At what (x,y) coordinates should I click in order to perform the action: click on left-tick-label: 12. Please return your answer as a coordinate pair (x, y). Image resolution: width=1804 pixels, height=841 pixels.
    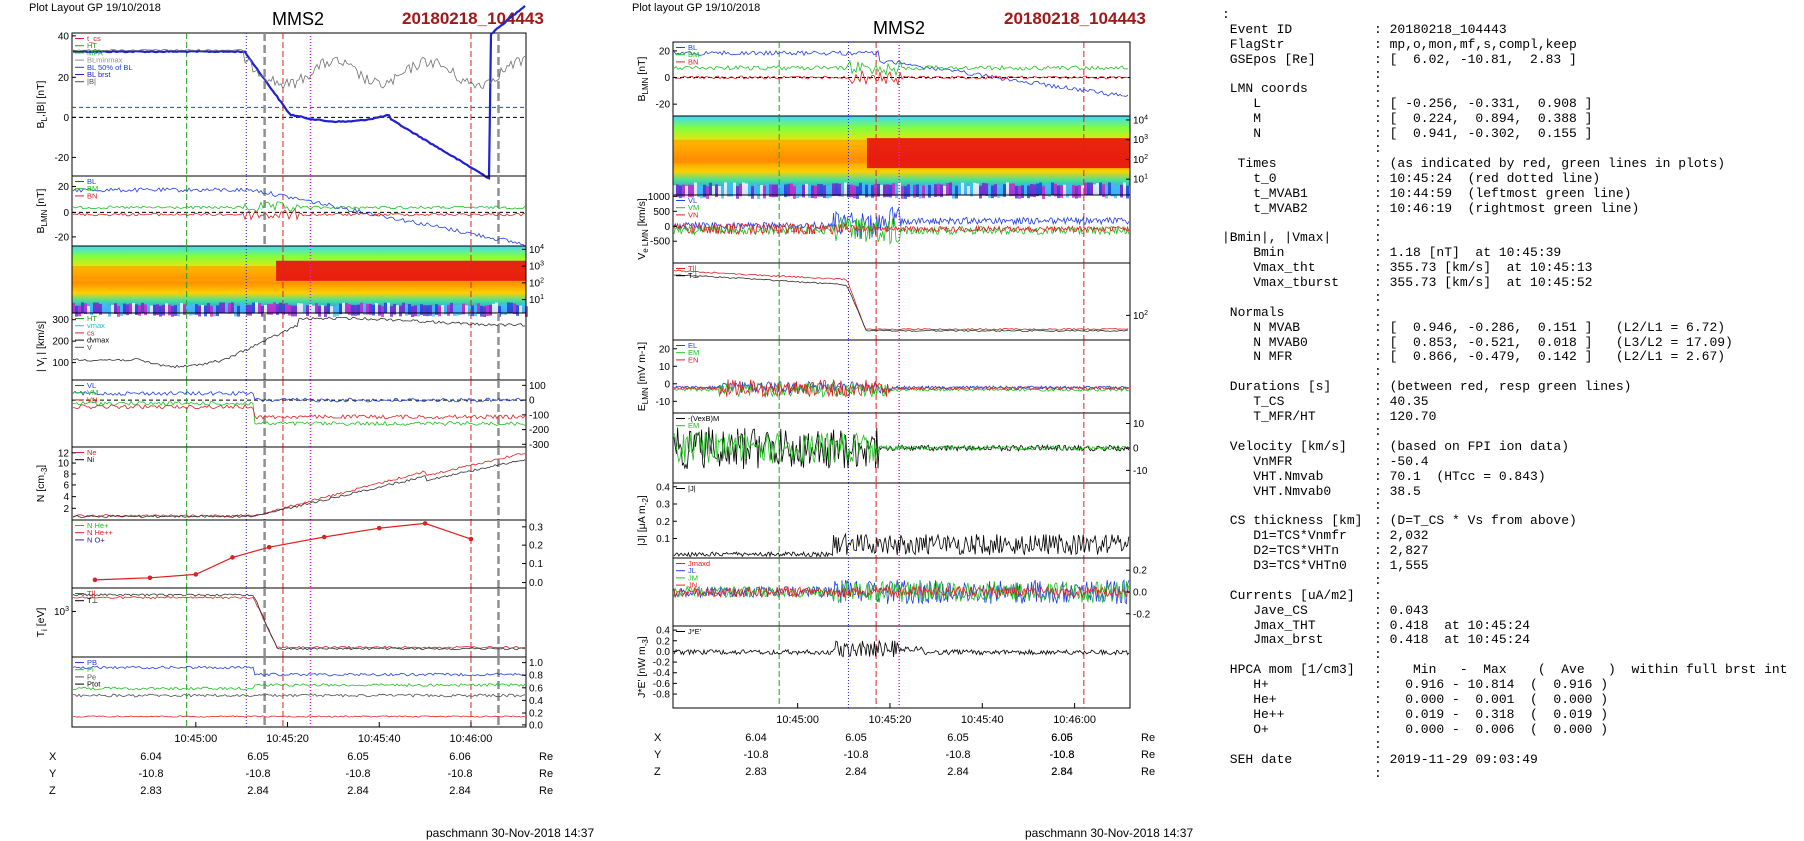
    Looking at the image, I should click on (64, 453).